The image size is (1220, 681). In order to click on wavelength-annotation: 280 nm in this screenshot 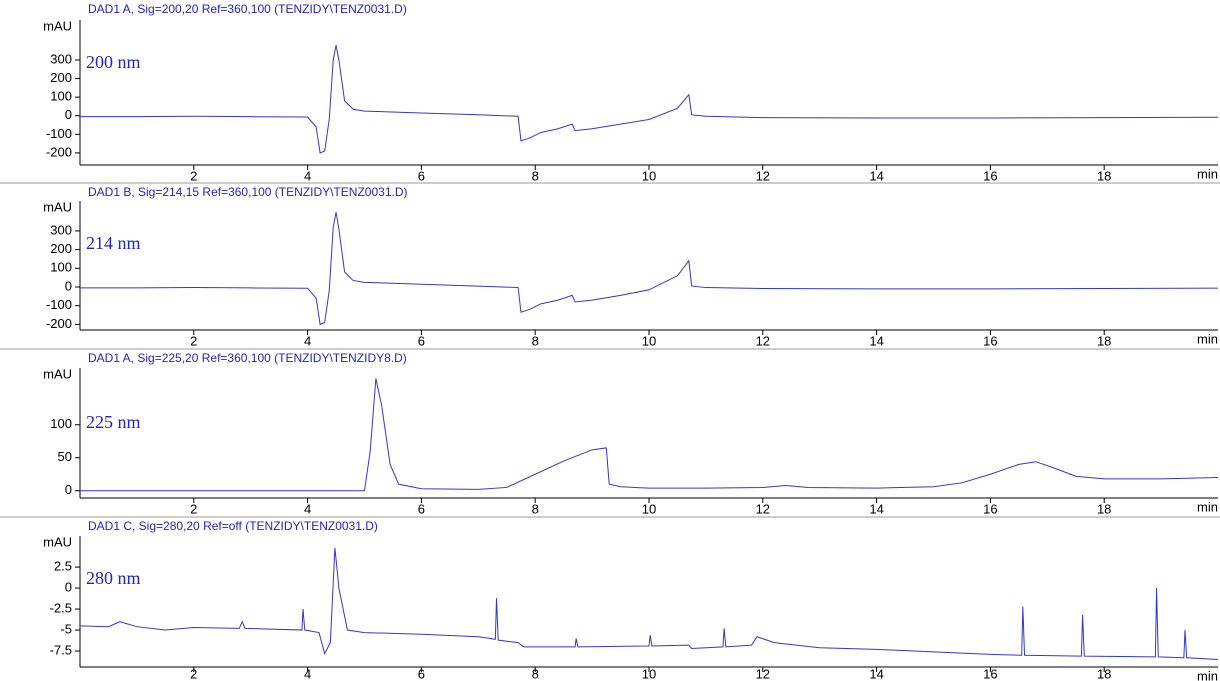, I will do `click(113, 578)`.